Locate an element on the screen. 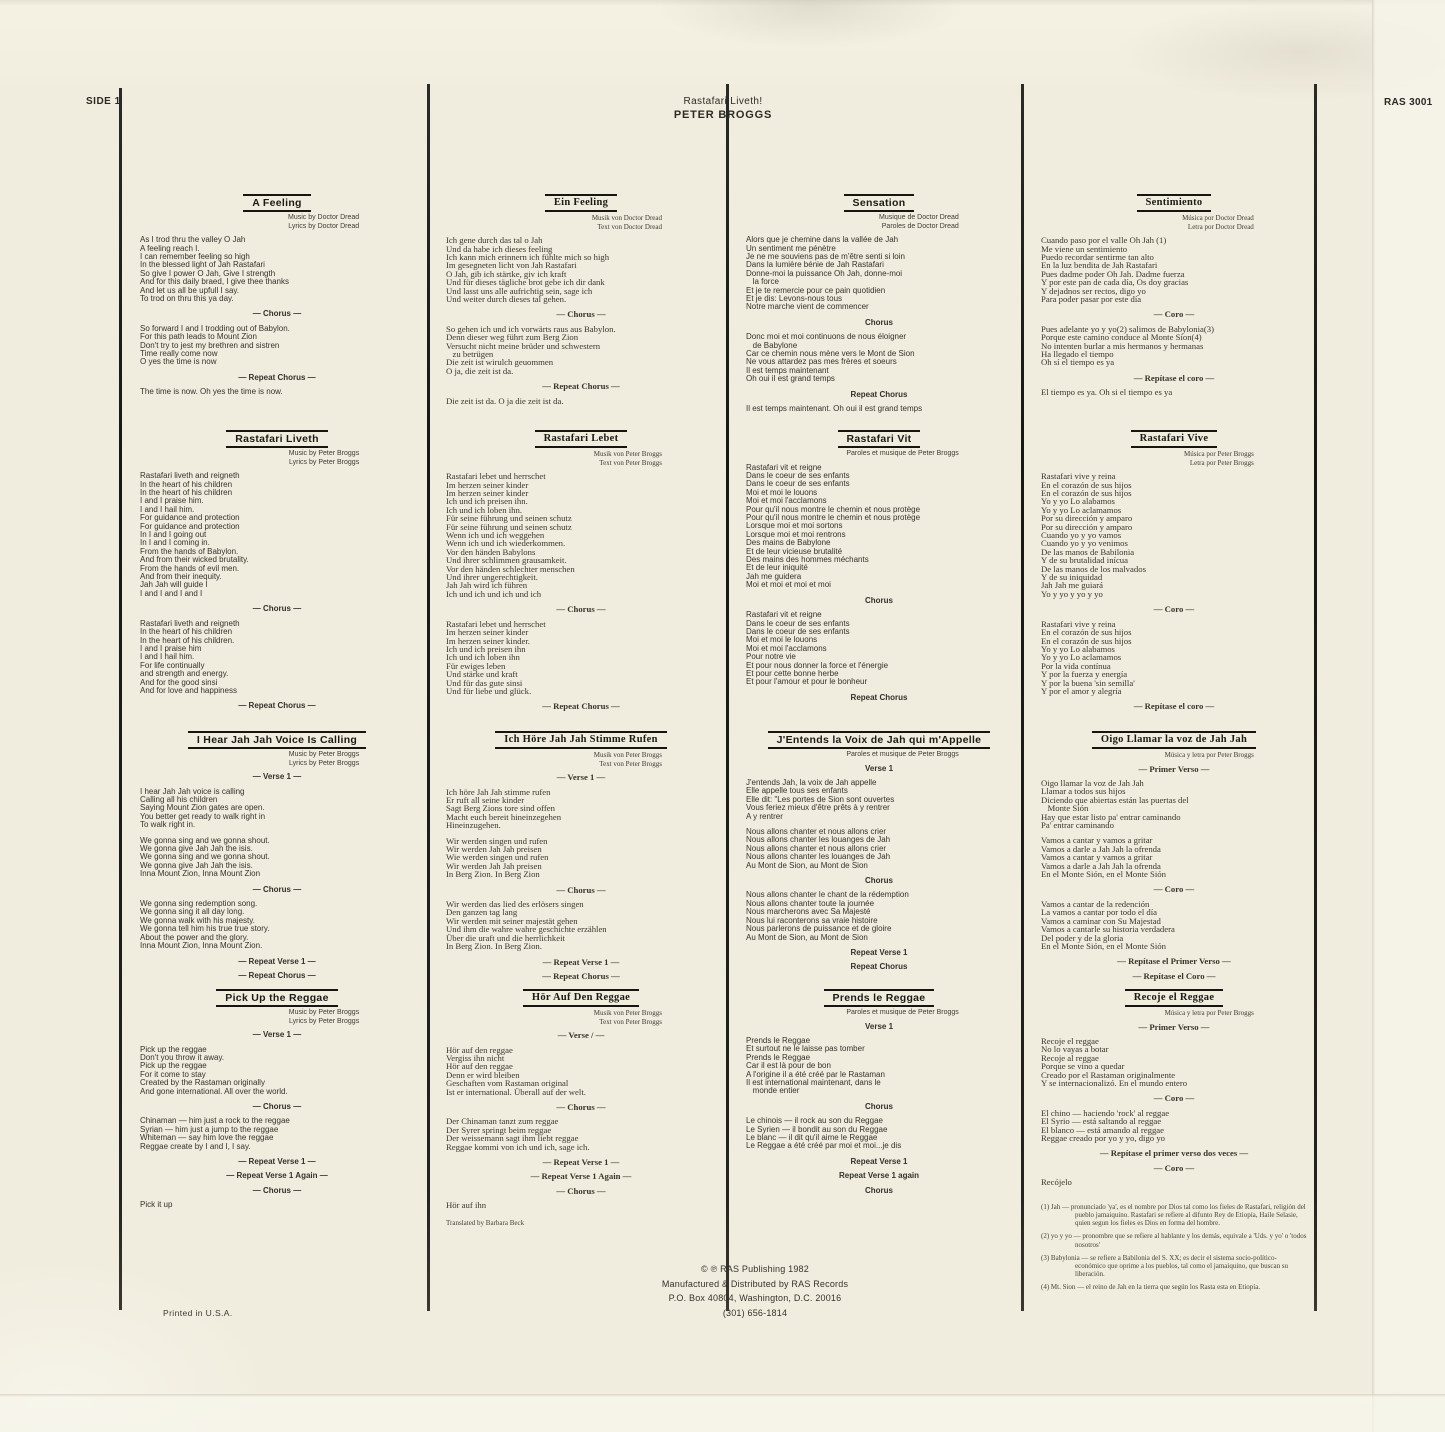 Image resolution: width=1445 pixels, height=1432 pixels. section-marker: — Verse 1 — is located at coordinates (277, 1035).